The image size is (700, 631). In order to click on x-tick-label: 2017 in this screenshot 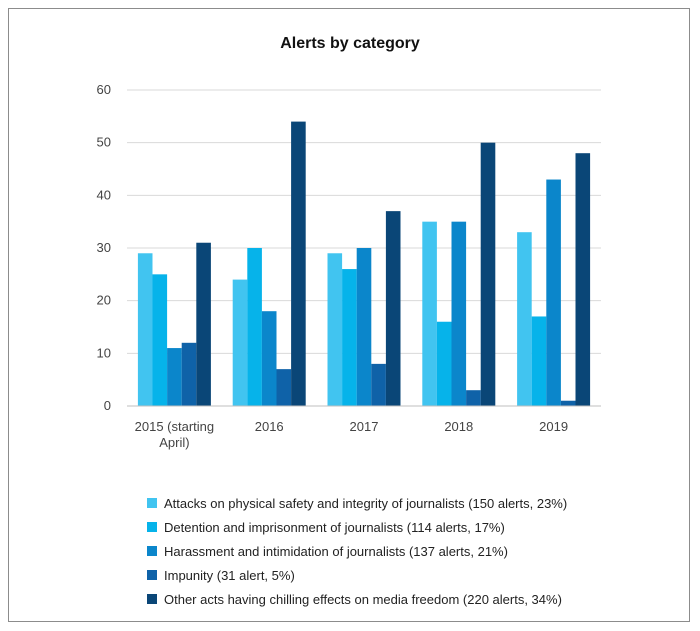, I will do `click(364, 426)`.